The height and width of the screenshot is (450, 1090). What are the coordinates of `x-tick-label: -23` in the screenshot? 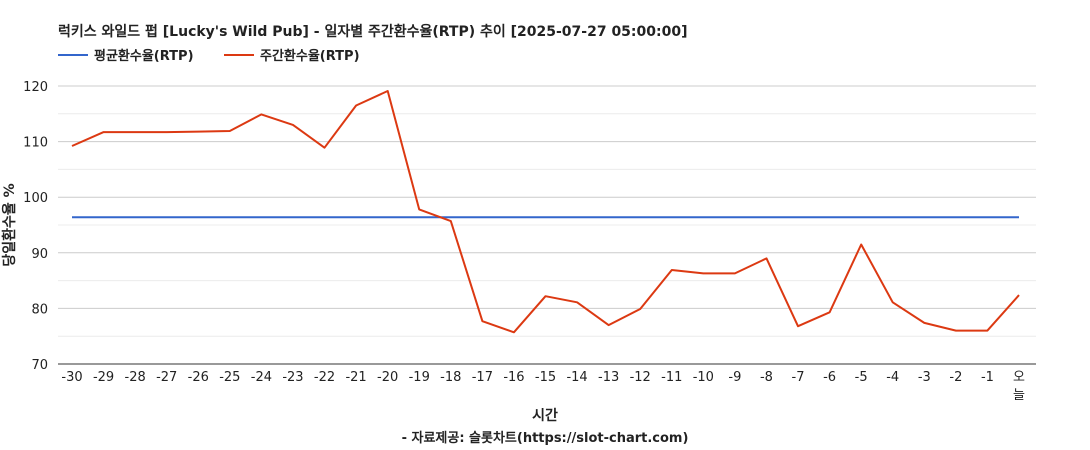 It's located at (292, 377).